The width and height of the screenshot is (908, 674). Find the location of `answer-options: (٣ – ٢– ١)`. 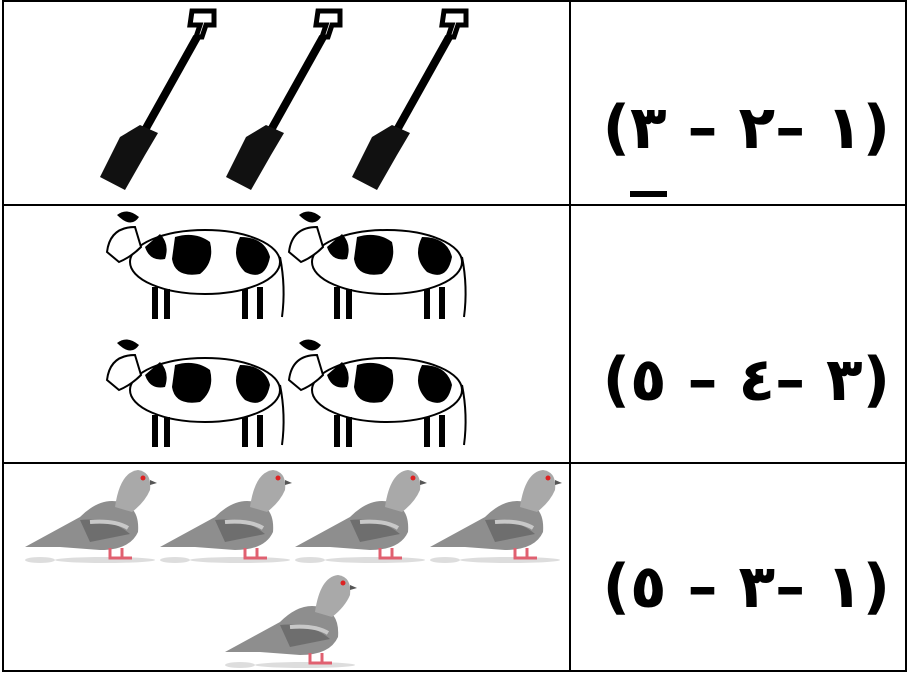

answer-options: (٣ – ٢– ١) is located at coordinates (746, 145).